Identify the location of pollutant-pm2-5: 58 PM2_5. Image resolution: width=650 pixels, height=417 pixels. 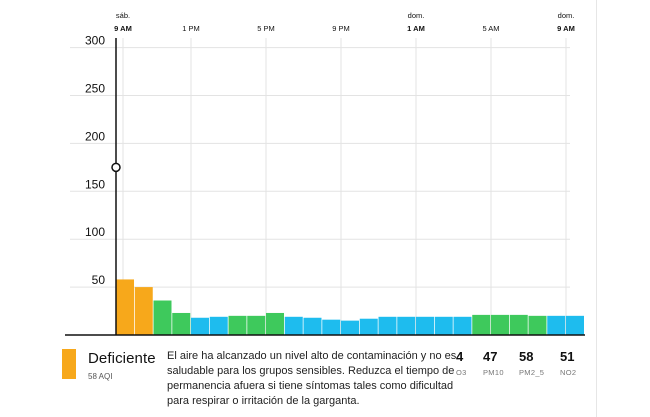
(531, 363).